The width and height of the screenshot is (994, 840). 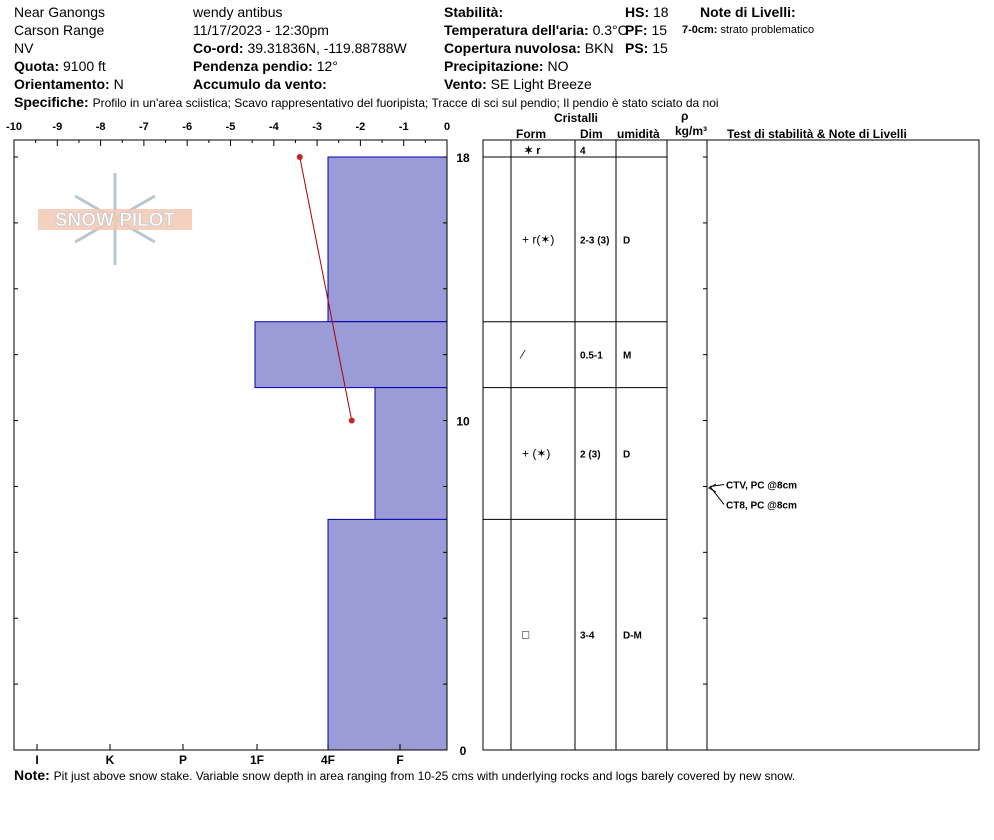 I want to click on ps: PS: 15, so click(x=646, y=48).